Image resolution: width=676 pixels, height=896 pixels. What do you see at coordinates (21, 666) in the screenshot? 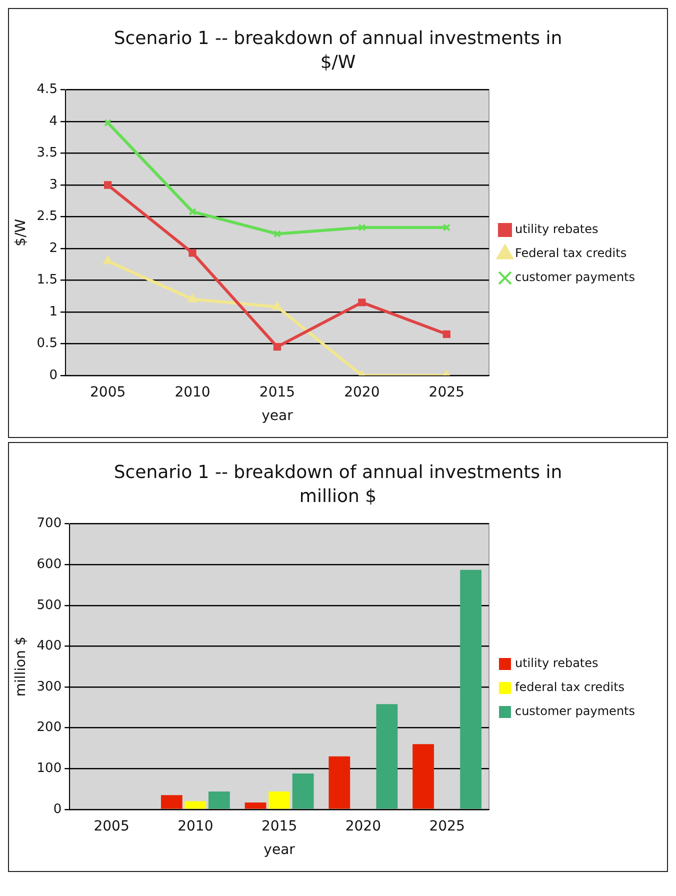
I see `y-axis-title: million $` at bounding box center [21, 666].